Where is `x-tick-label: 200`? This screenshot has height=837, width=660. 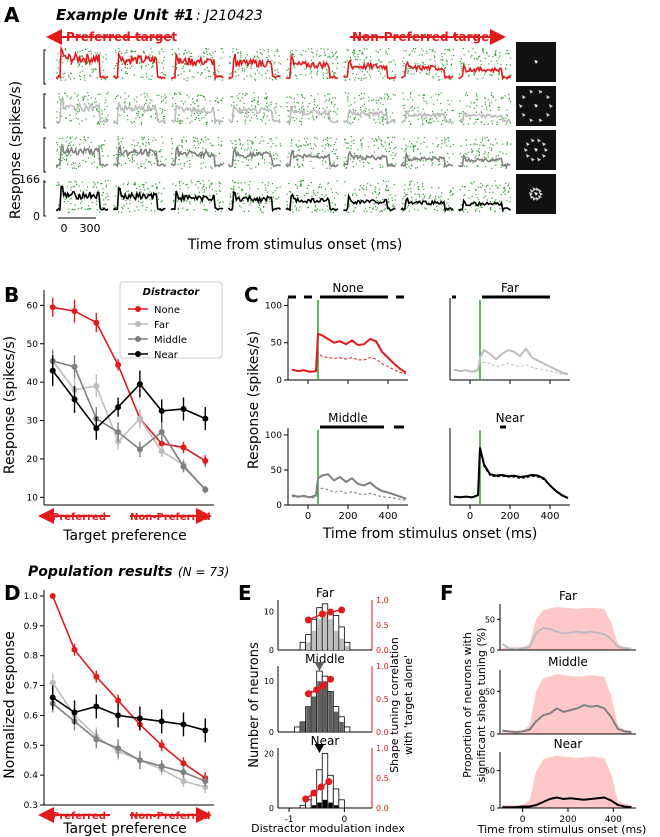 x-tick-label: 200 is located at coordinates (347, 516).